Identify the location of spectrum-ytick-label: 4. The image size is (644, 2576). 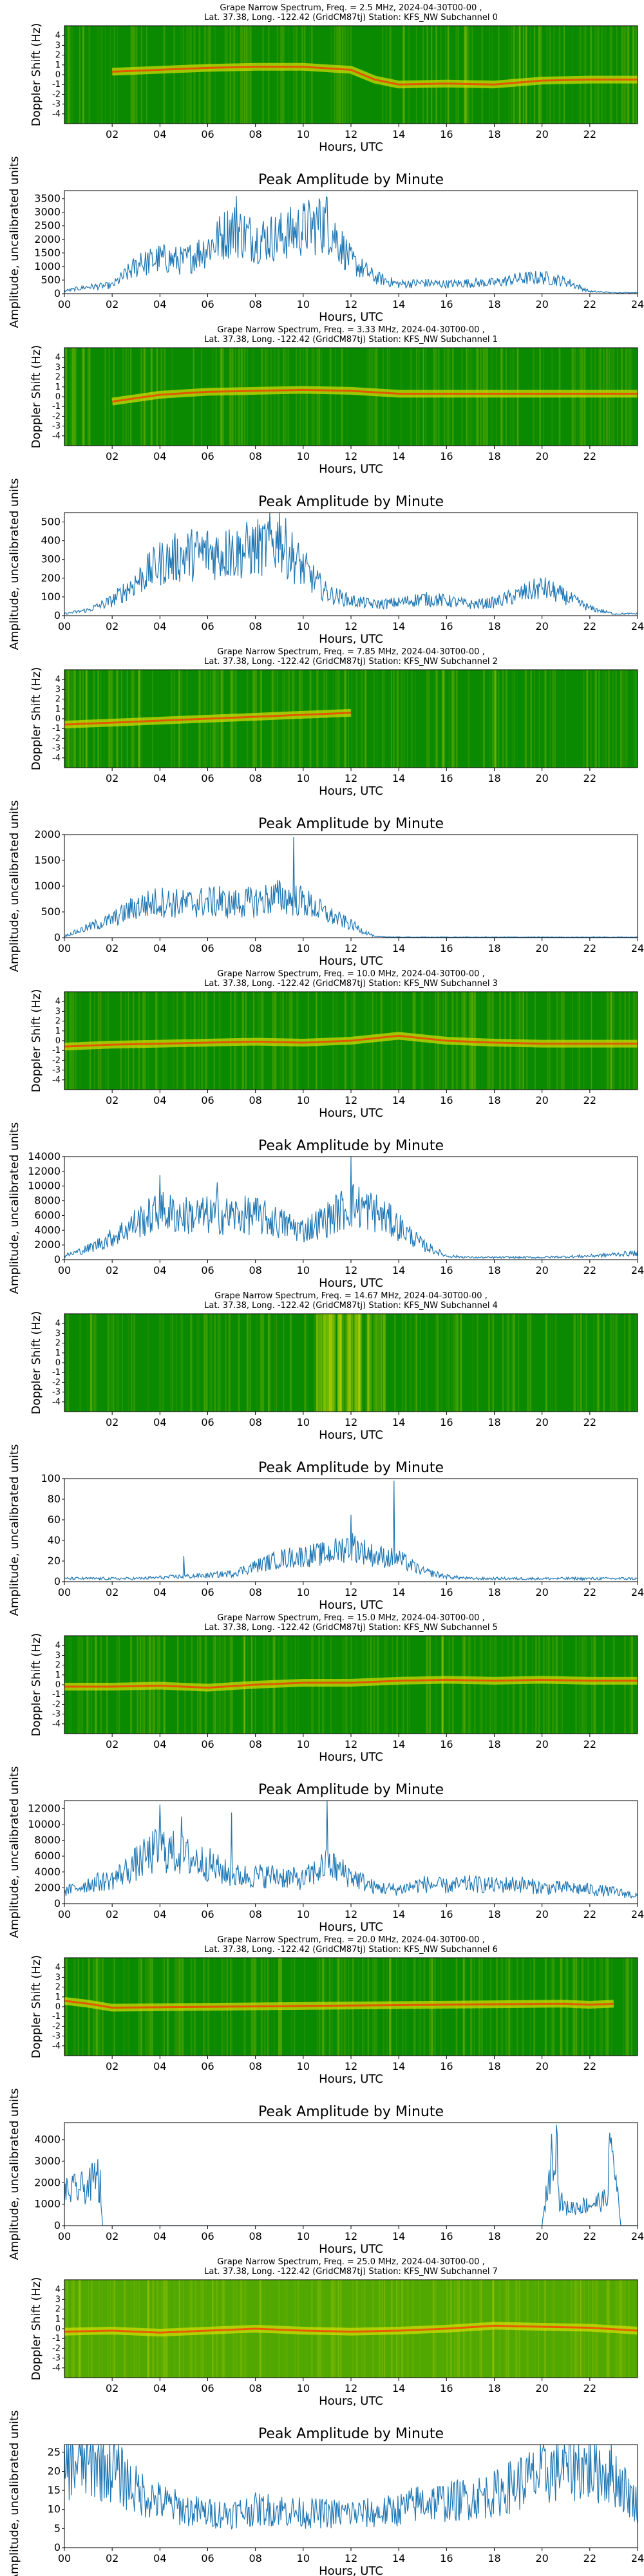
(58, 1002).